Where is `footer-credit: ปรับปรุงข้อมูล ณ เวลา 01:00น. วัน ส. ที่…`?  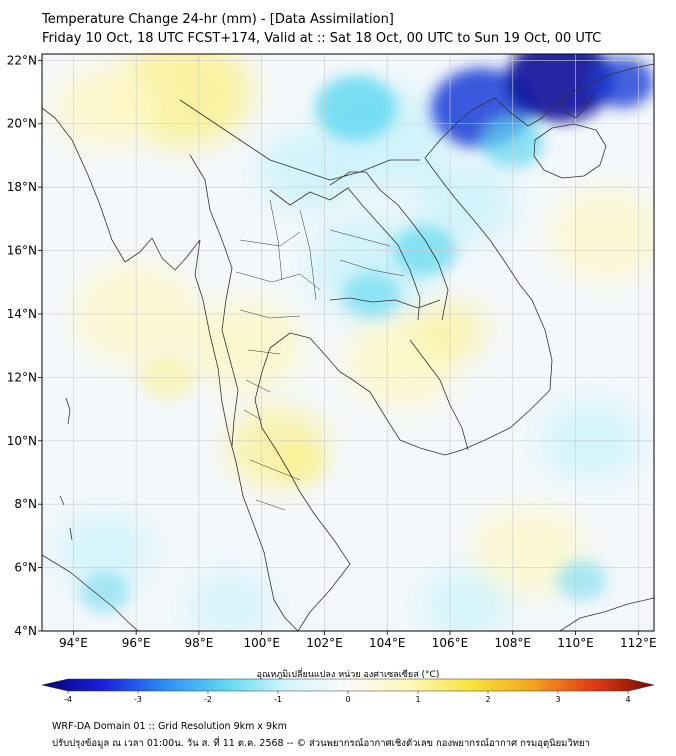 footer-credit: ปรับปรุงข้อมูล ณ เวลา 01:00น. วัน ส. ที่… is located at coordinates (321, 743).